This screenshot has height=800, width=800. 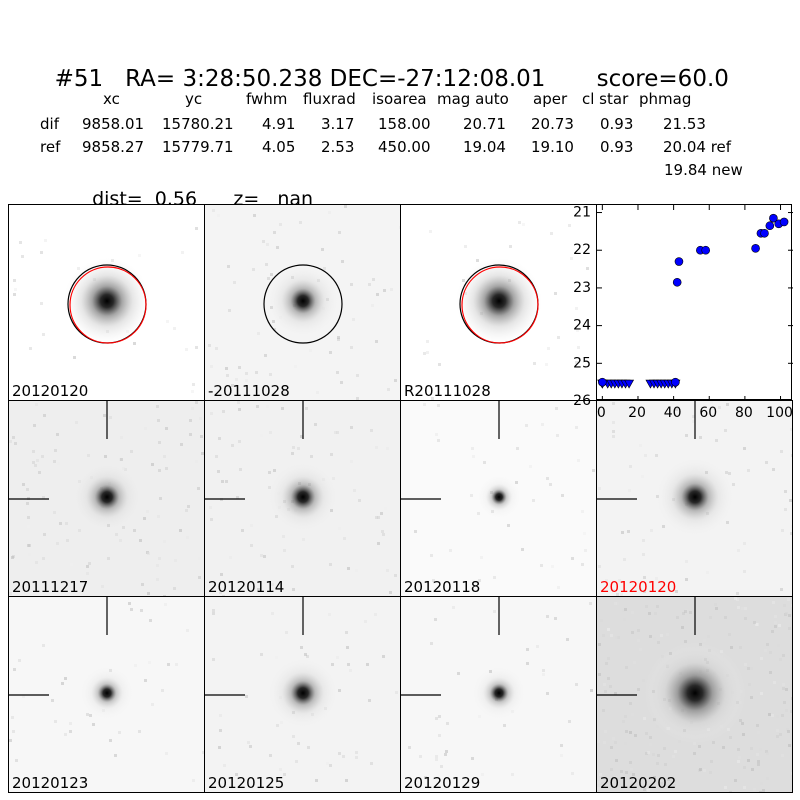 What do you see at coordinates (224, 79) in the screenshot?
I see `ra-text: RA= 3:28:50.238` at bounding box center [224, 79].